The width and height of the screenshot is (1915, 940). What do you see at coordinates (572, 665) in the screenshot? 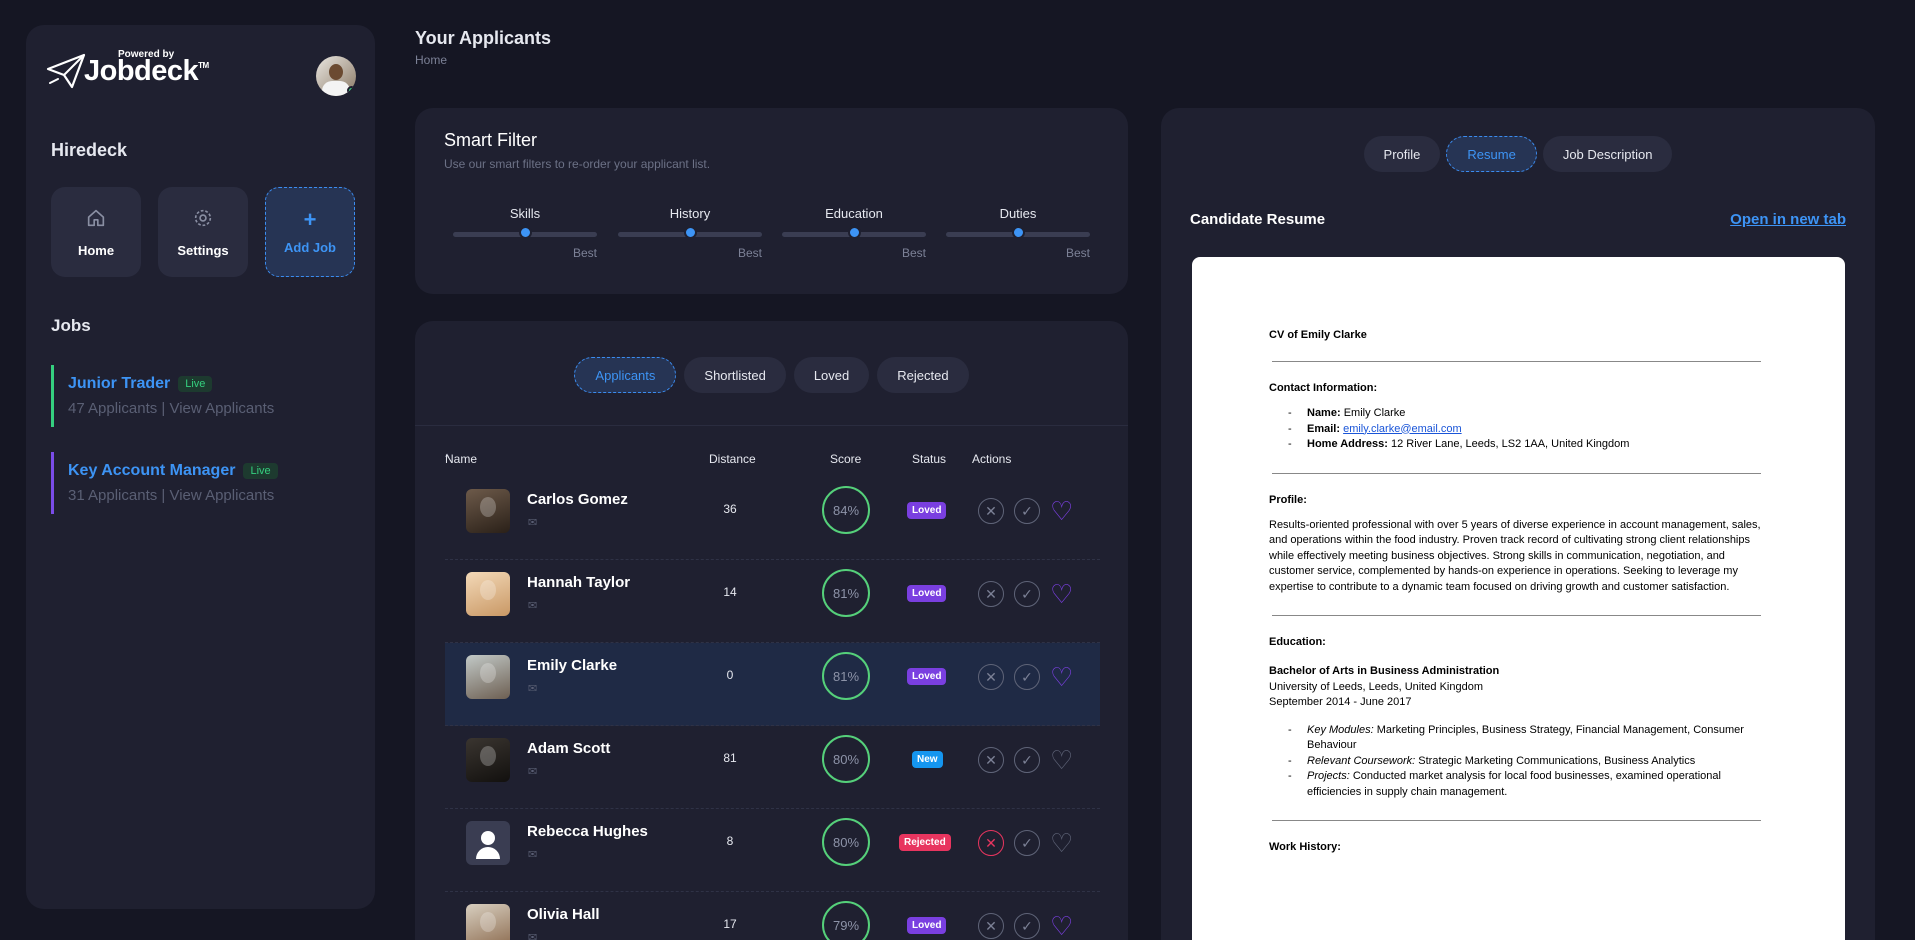
I see `applicant-name: Emily Clarke` at bounding box center [572, 665].